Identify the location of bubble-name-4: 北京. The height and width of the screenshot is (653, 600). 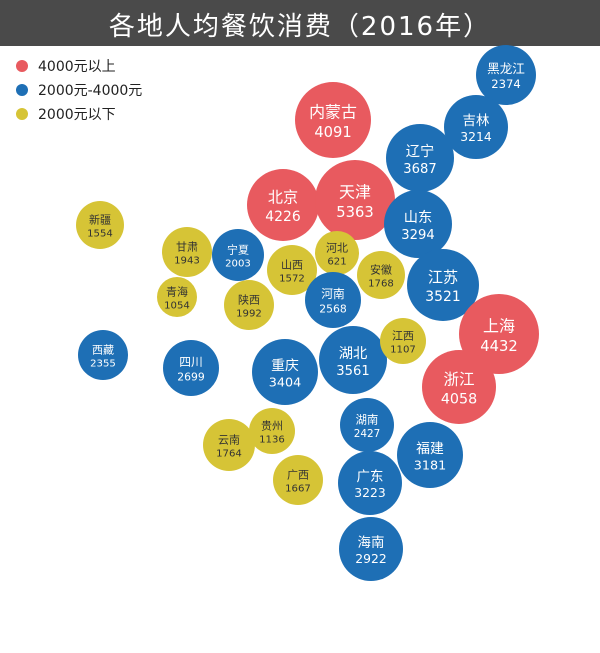
(283, 198).